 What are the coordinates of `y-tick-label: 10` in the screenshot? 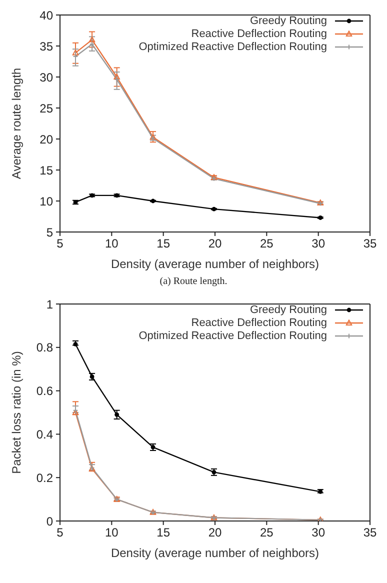 It's located at (47, 201).